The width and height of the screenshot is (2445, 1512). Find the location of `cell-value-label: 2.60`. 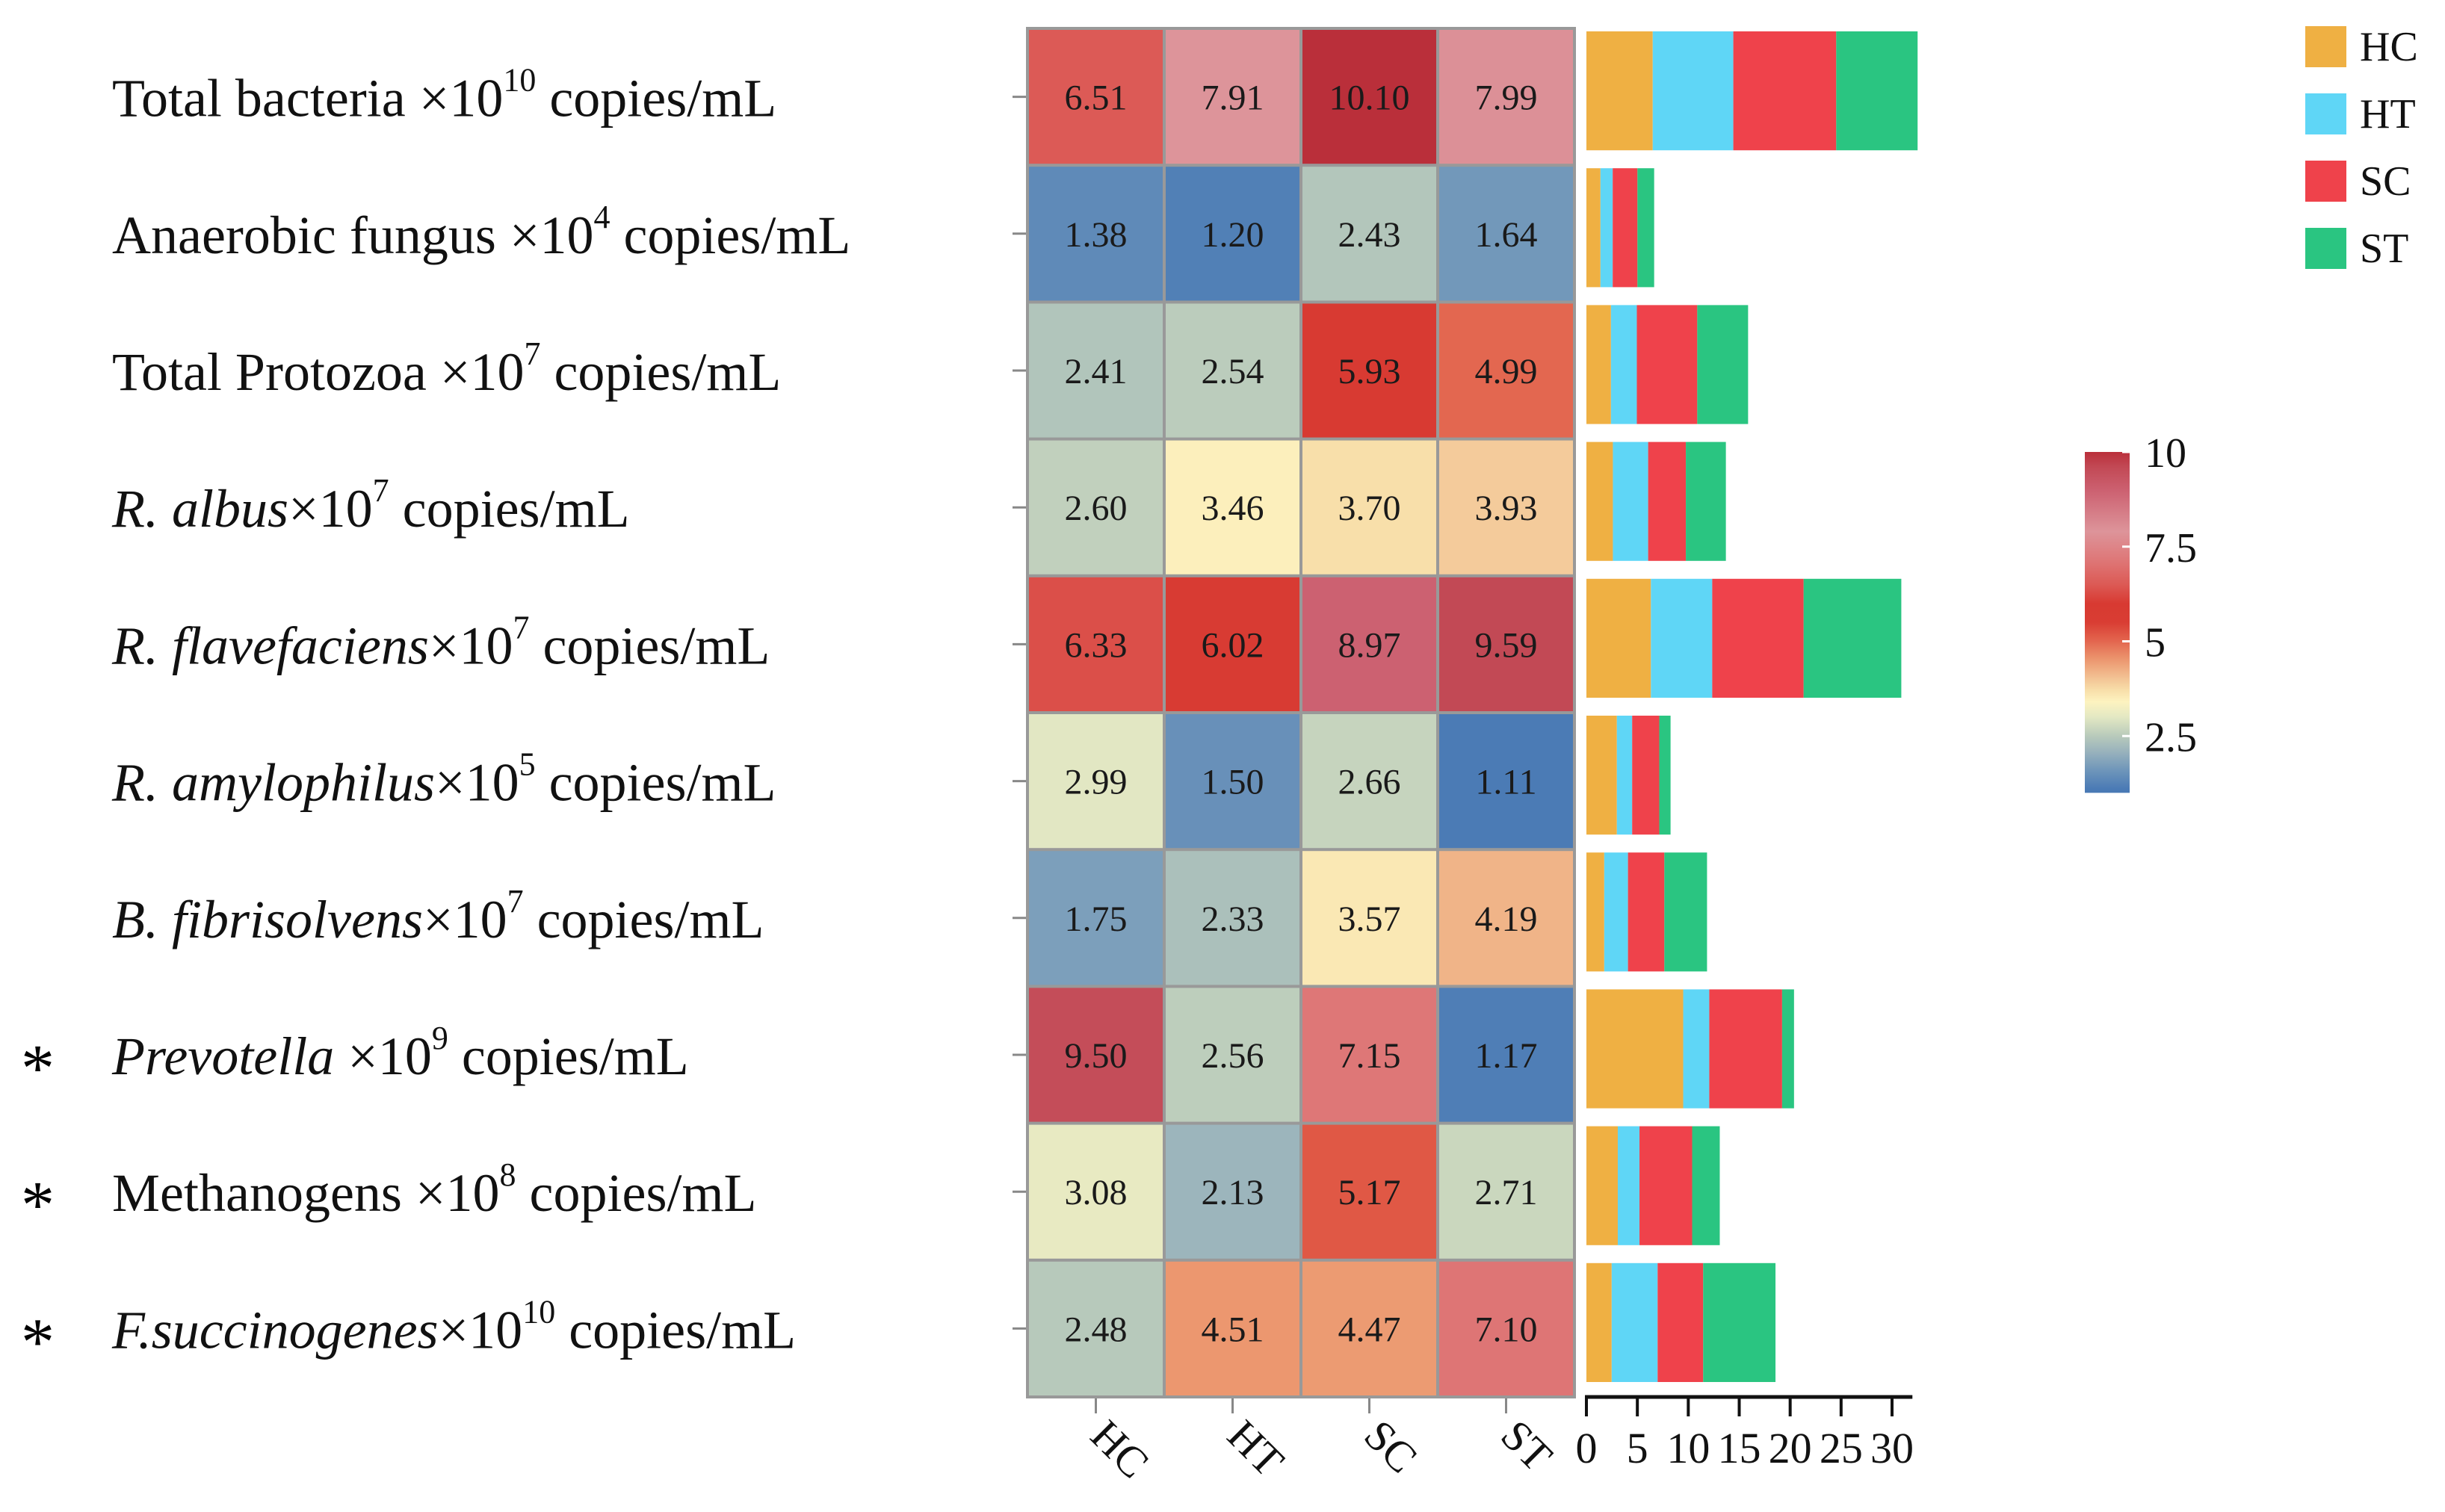

cell-value-label: 2.60 is located at coordinates (1096, 508).